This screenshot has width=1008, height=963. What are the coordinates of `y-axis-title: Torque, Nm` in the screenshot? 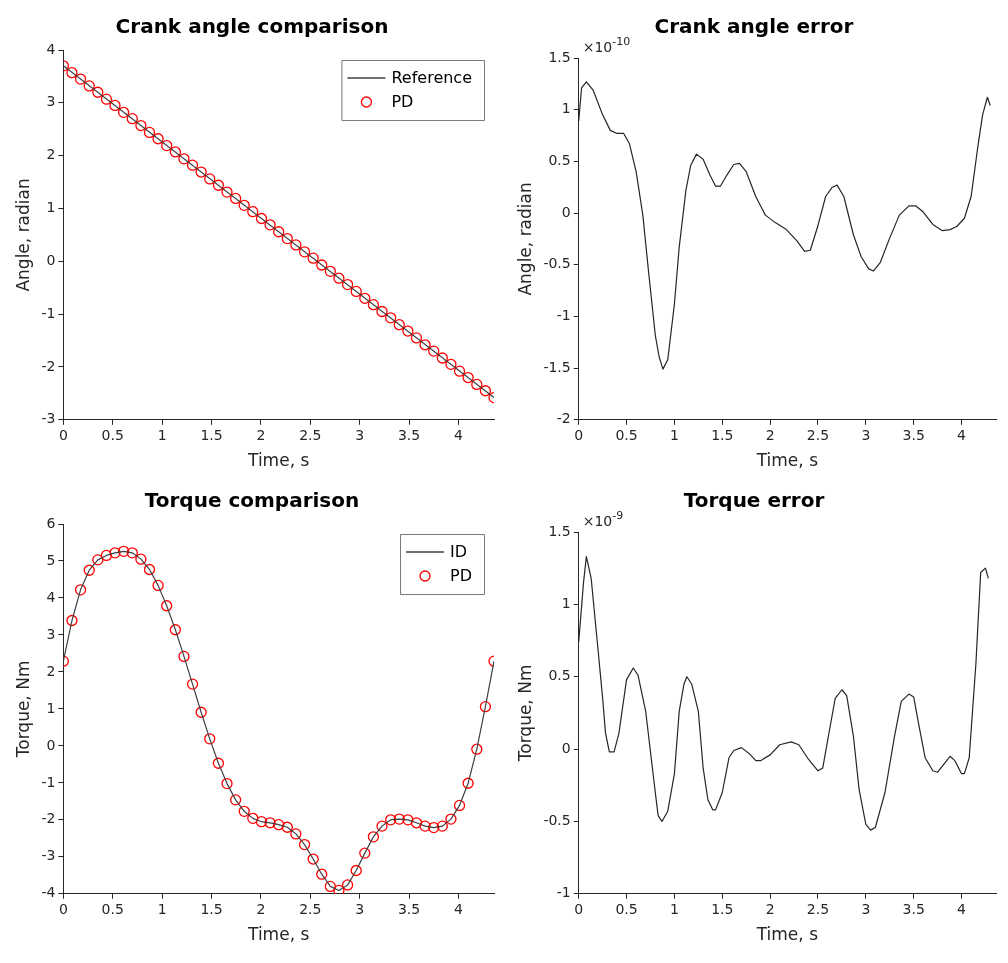 It's located at (524, 713).